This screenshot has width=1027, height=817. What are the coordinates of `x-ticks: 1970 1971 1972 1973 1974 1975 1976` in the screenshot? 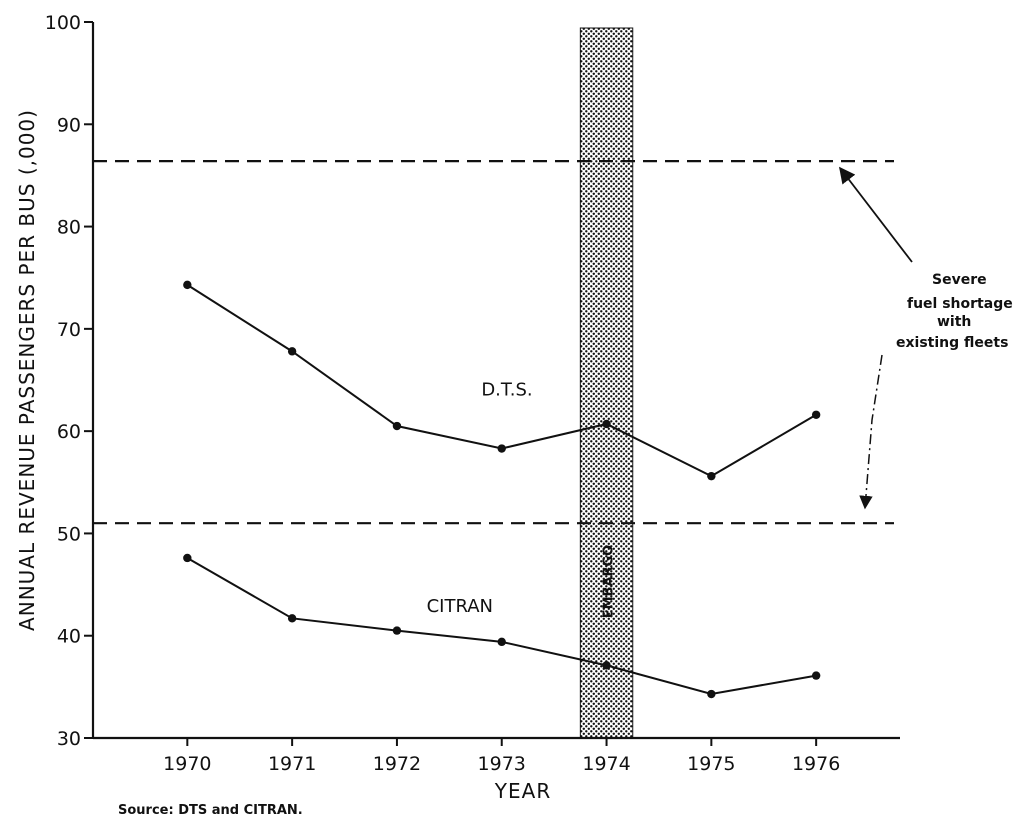 It's located at (501, 756).